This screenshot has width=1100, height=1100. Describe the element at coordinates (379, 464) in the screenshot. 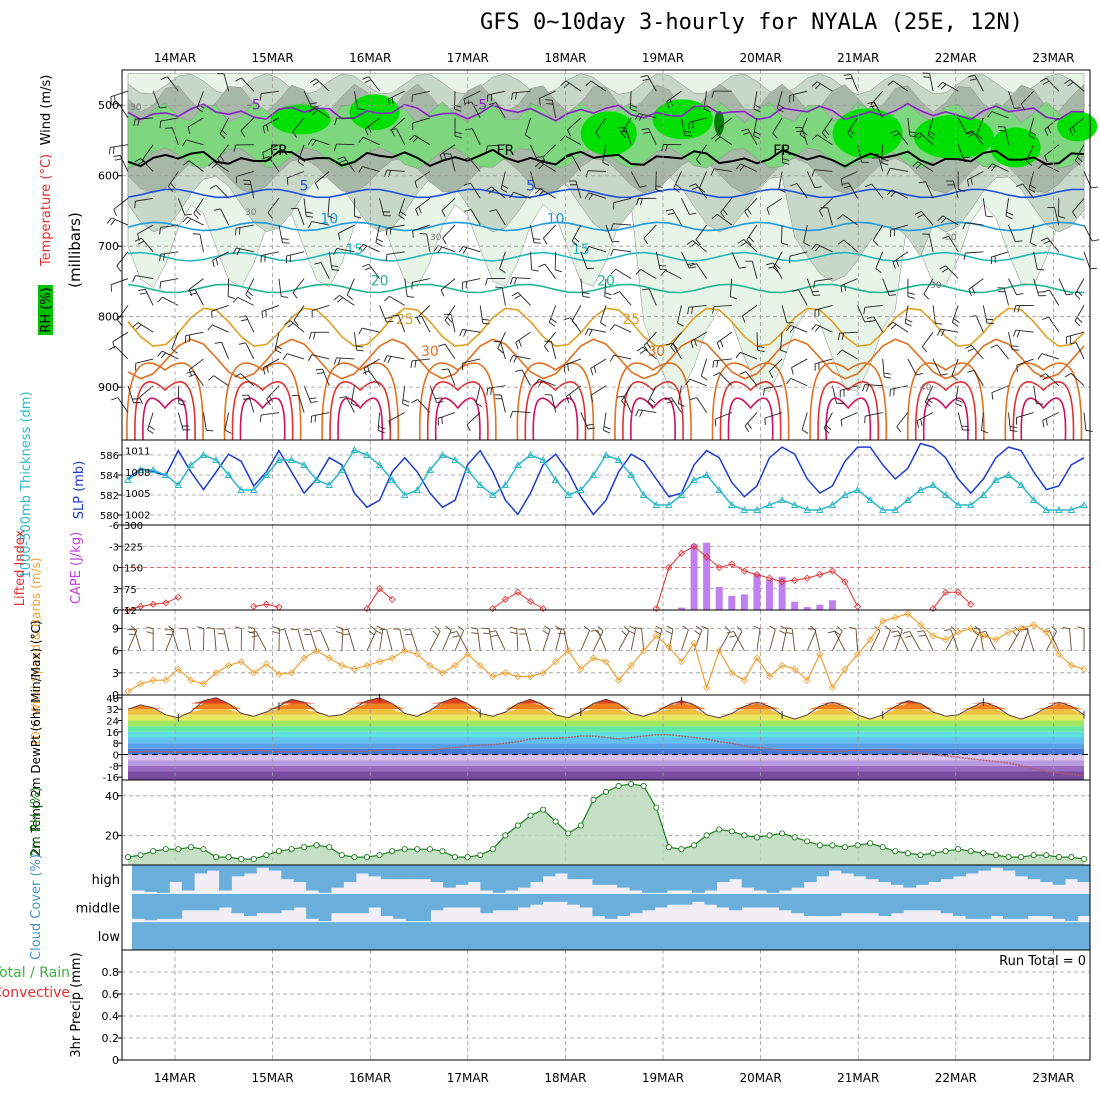

I see `thickness-point` at that location.